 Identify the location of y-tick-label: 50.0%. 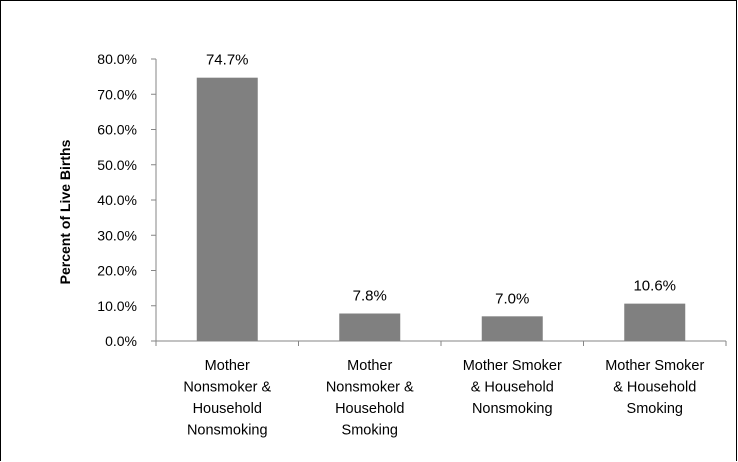
(117, 165).